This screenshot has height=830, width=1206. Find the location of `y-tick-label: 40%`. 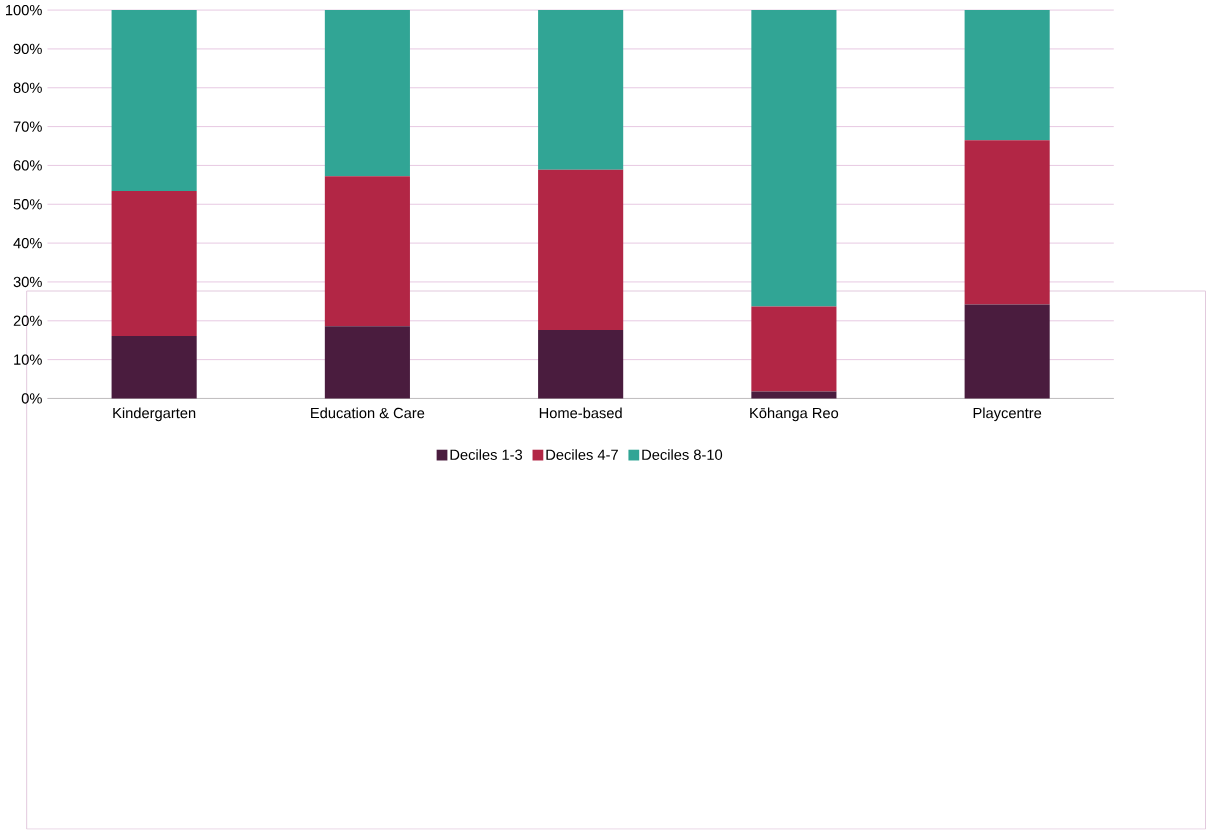

y-tick-label: 40% is located at coordinates (27, 243).